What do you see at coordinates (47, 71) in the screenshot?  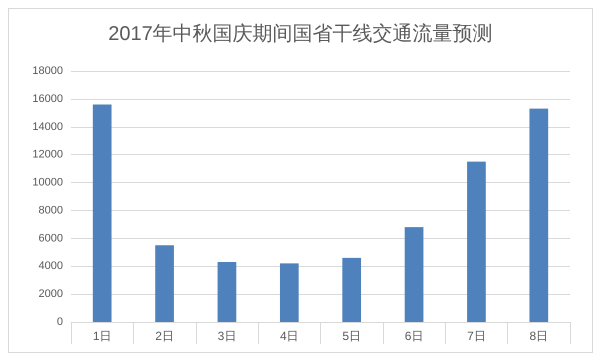 I see `y-tick-label: 18000` at bounding box center [47, 71].